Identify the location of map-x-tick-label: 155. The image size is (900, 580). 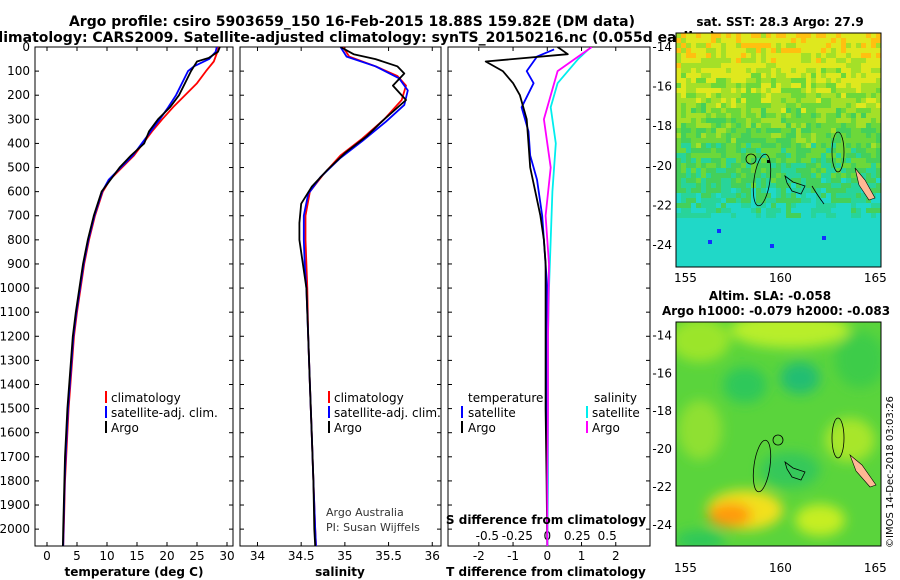
(685, 278).